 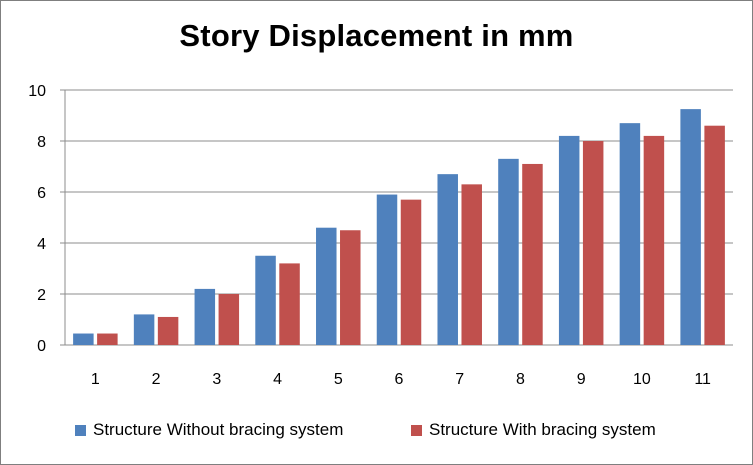 What do you see at coordinates (376, 35) in the screenshot?
I see `chart-title: Story Displacement in mm` at bounding box center [376, 35].